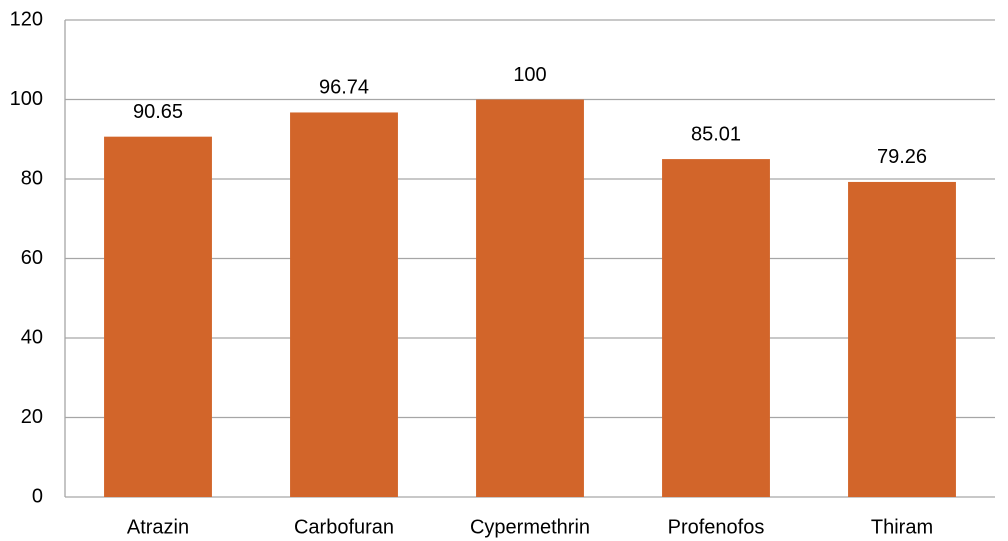 Image resolution: width=1008 pixels, height=541 pixels. What do you see at coordinates (32, 417) in the screenshot?
I see `y-tick-label: 20` at bounding box center [32, 417].